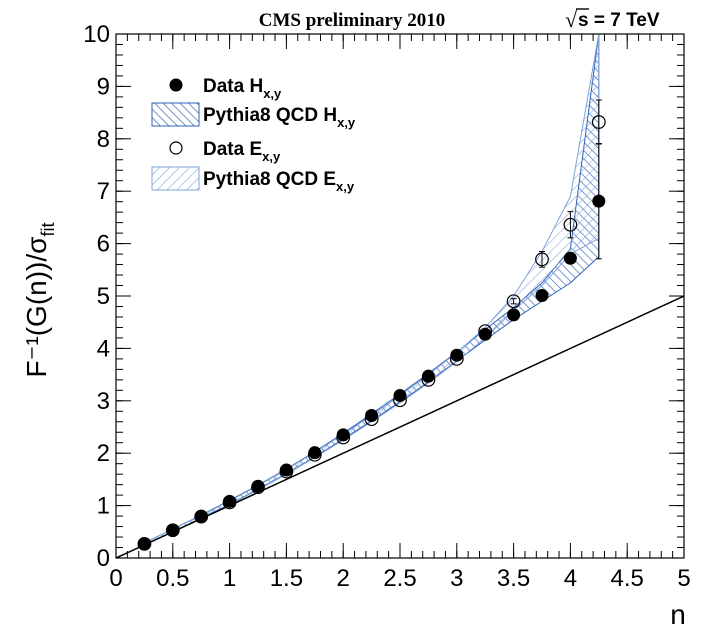 This screenshot has width=704, height=638. What do you see at coordinates (103, 348) in the screenshot?
I see `y-tick-label: 4` at bounding box center [103, 348].